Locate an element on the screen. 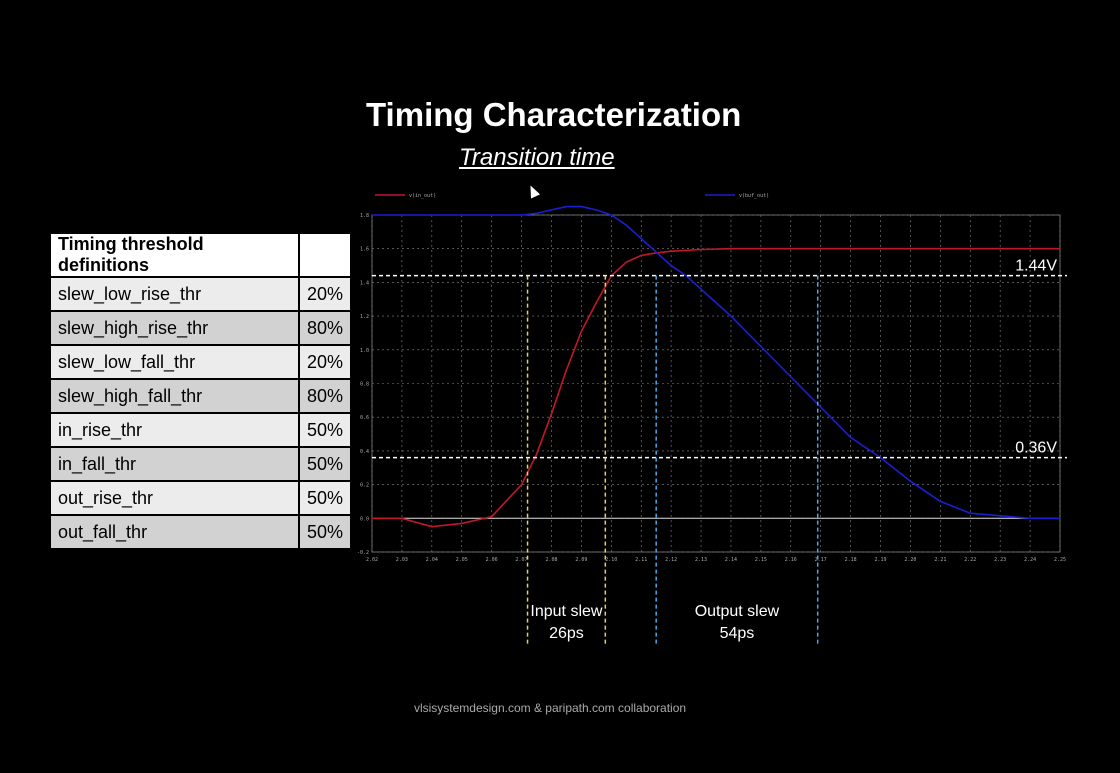  x-tick-label: 2.03 is located at coordinates (402, 560).